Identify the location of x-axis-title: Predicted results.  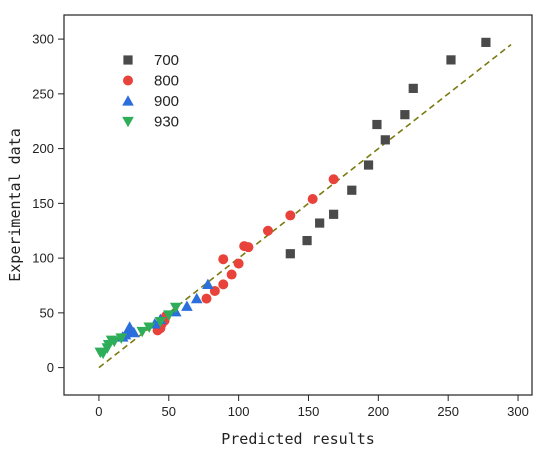
(298, 439).